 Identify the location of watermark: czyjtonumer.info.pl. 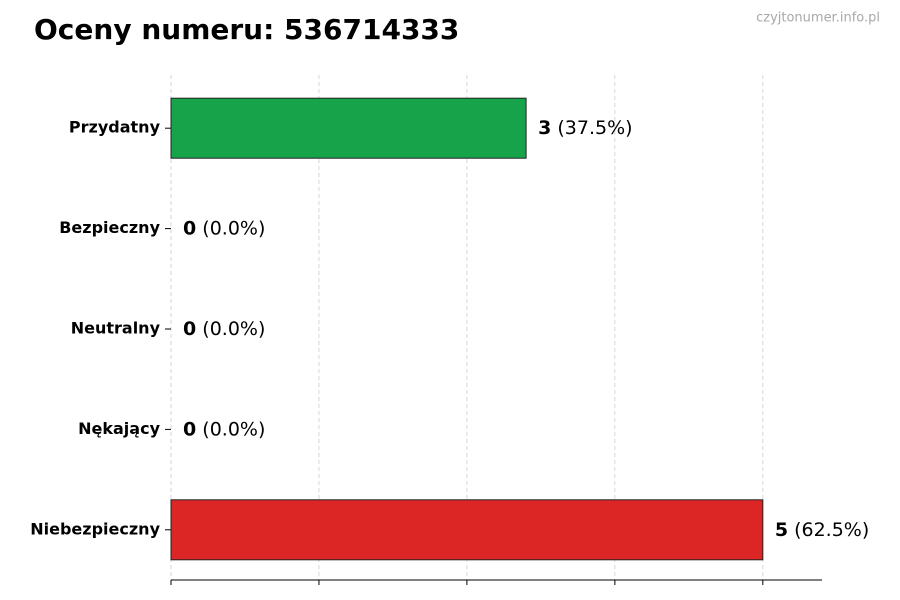
(818, 18).